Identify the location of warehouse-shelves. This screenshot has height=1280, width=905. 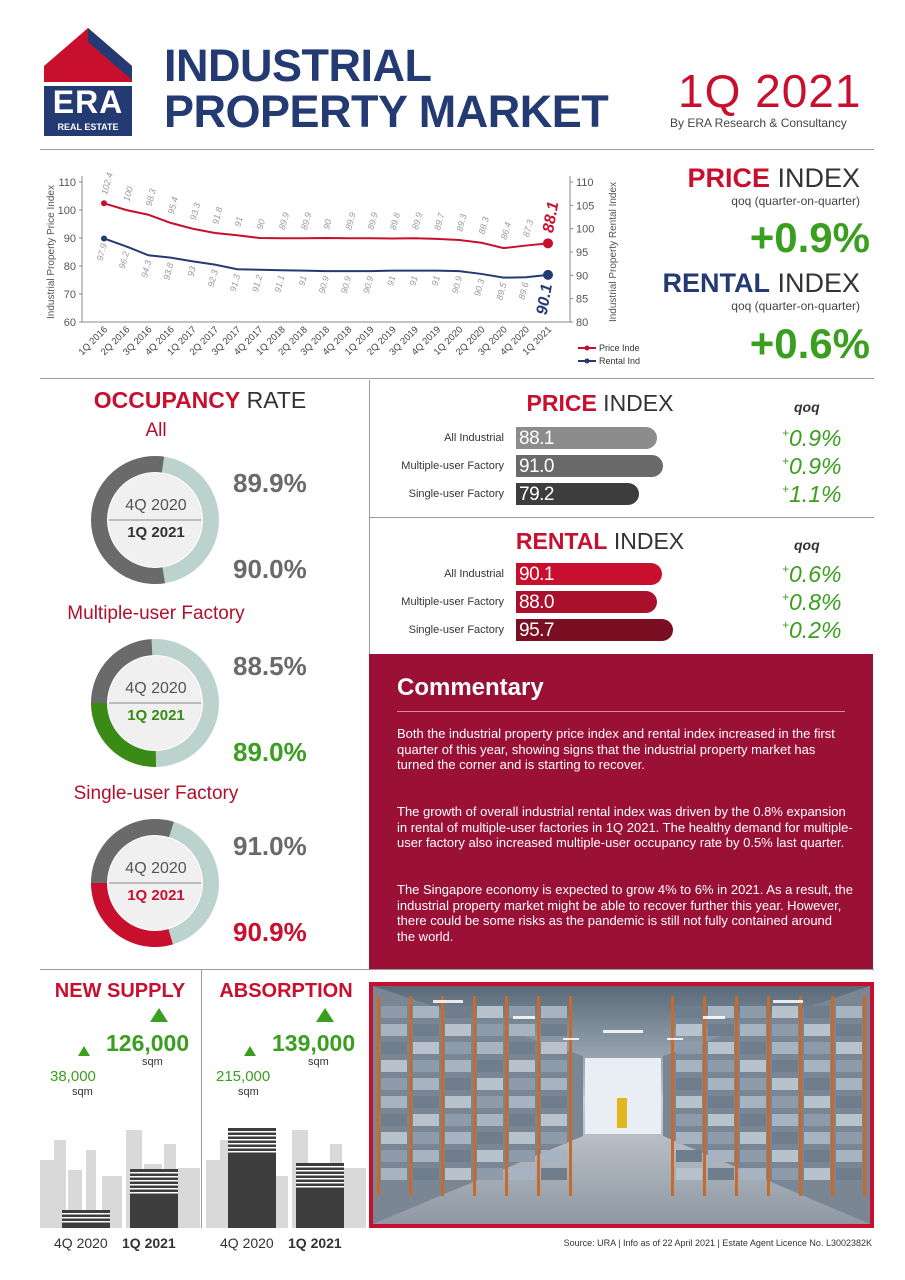
(621, 1096).